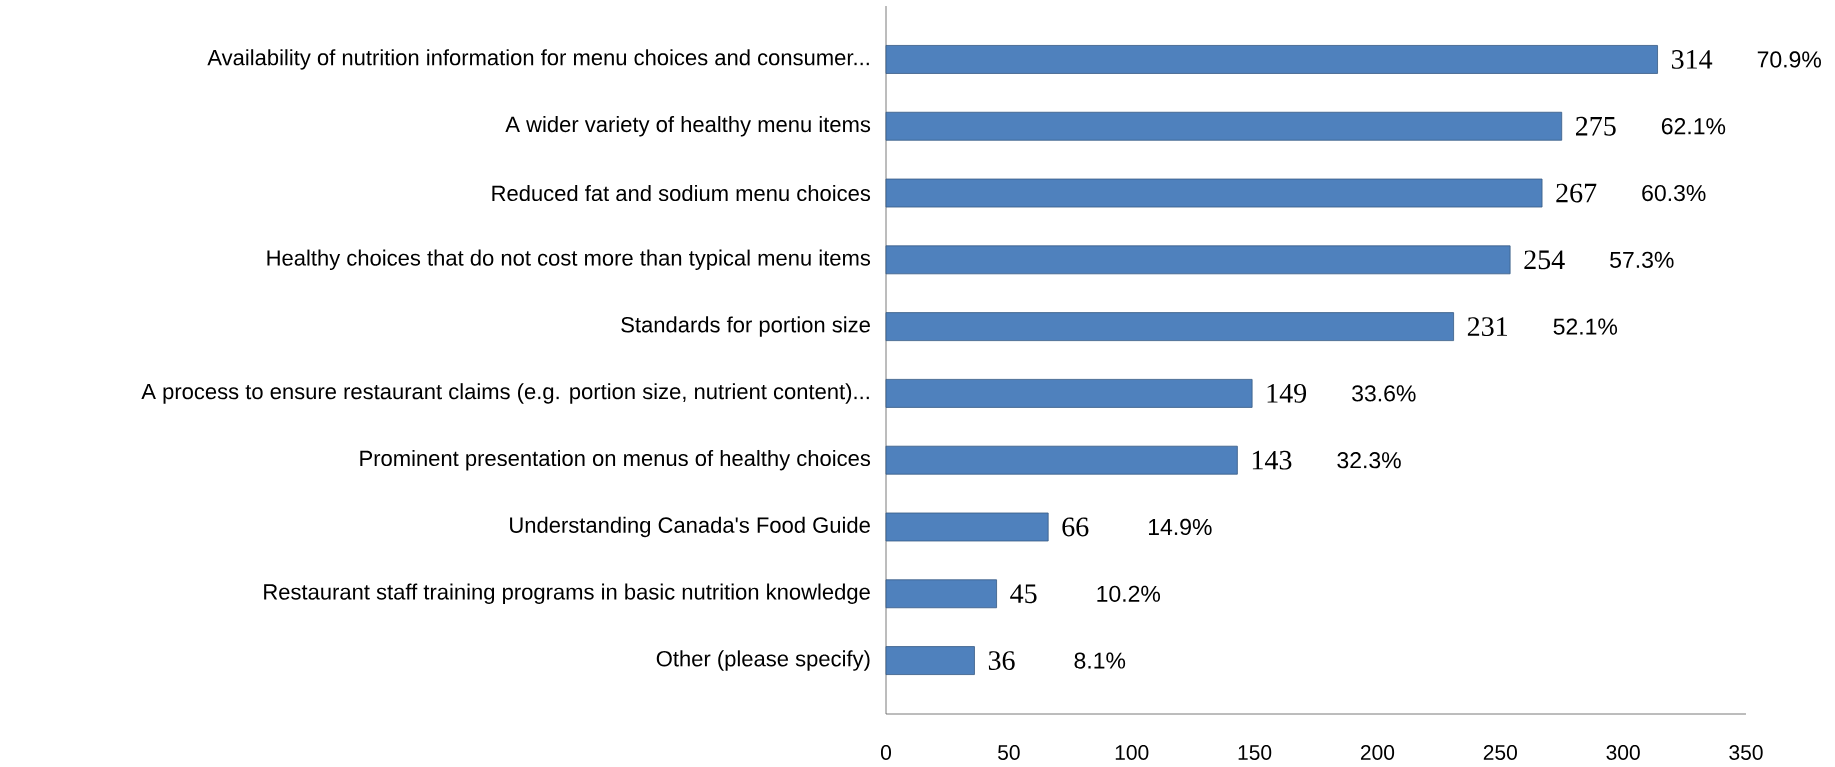 This screenshot has height=767, width=1835. I want to click on x-tick-label: 200, so click(1377, 753).